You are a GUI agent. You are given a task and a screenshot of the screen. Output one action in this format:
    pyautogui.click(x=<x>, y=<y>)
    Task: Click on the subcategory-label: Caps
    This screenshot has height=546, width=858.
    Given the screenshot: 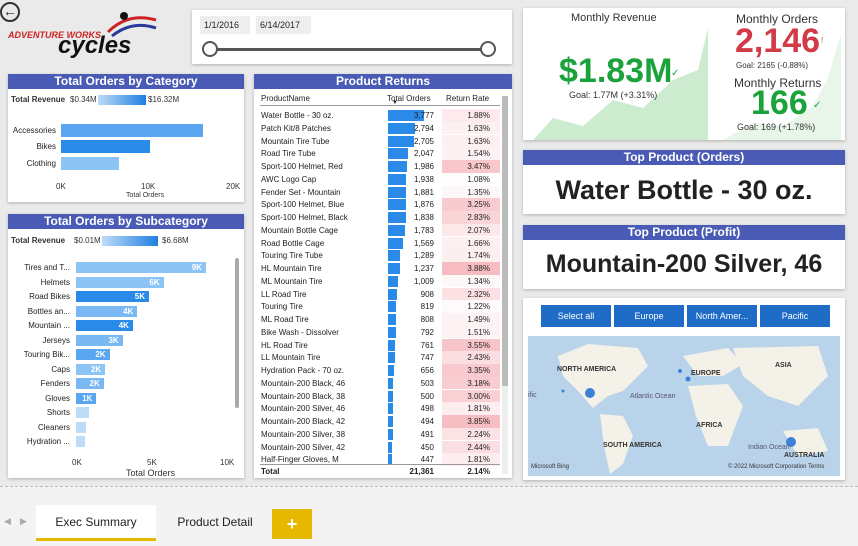 What is the action you would take?
    pyautogui.click(x=60, y=369)
    